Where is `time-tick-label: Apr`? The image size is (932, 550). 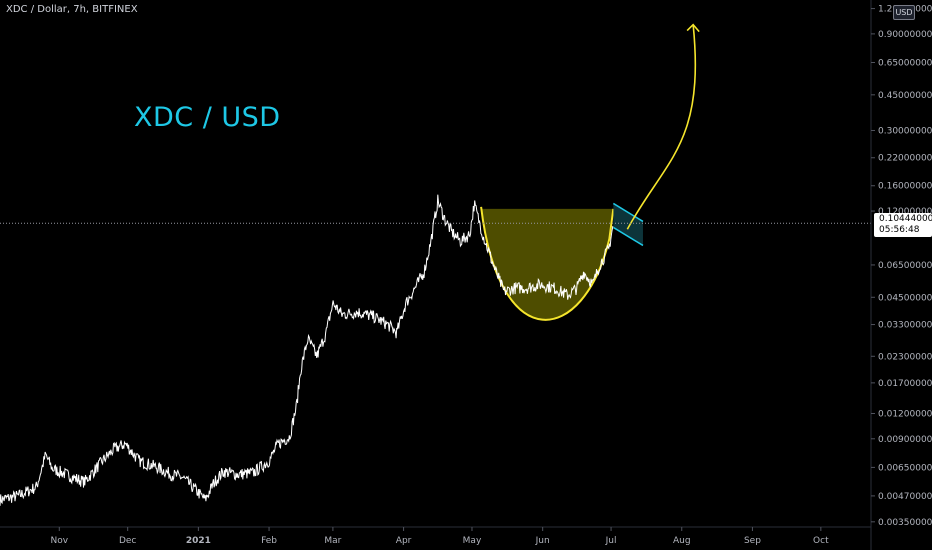 time-tick-label: Apr is located at coordinates (404, 541).